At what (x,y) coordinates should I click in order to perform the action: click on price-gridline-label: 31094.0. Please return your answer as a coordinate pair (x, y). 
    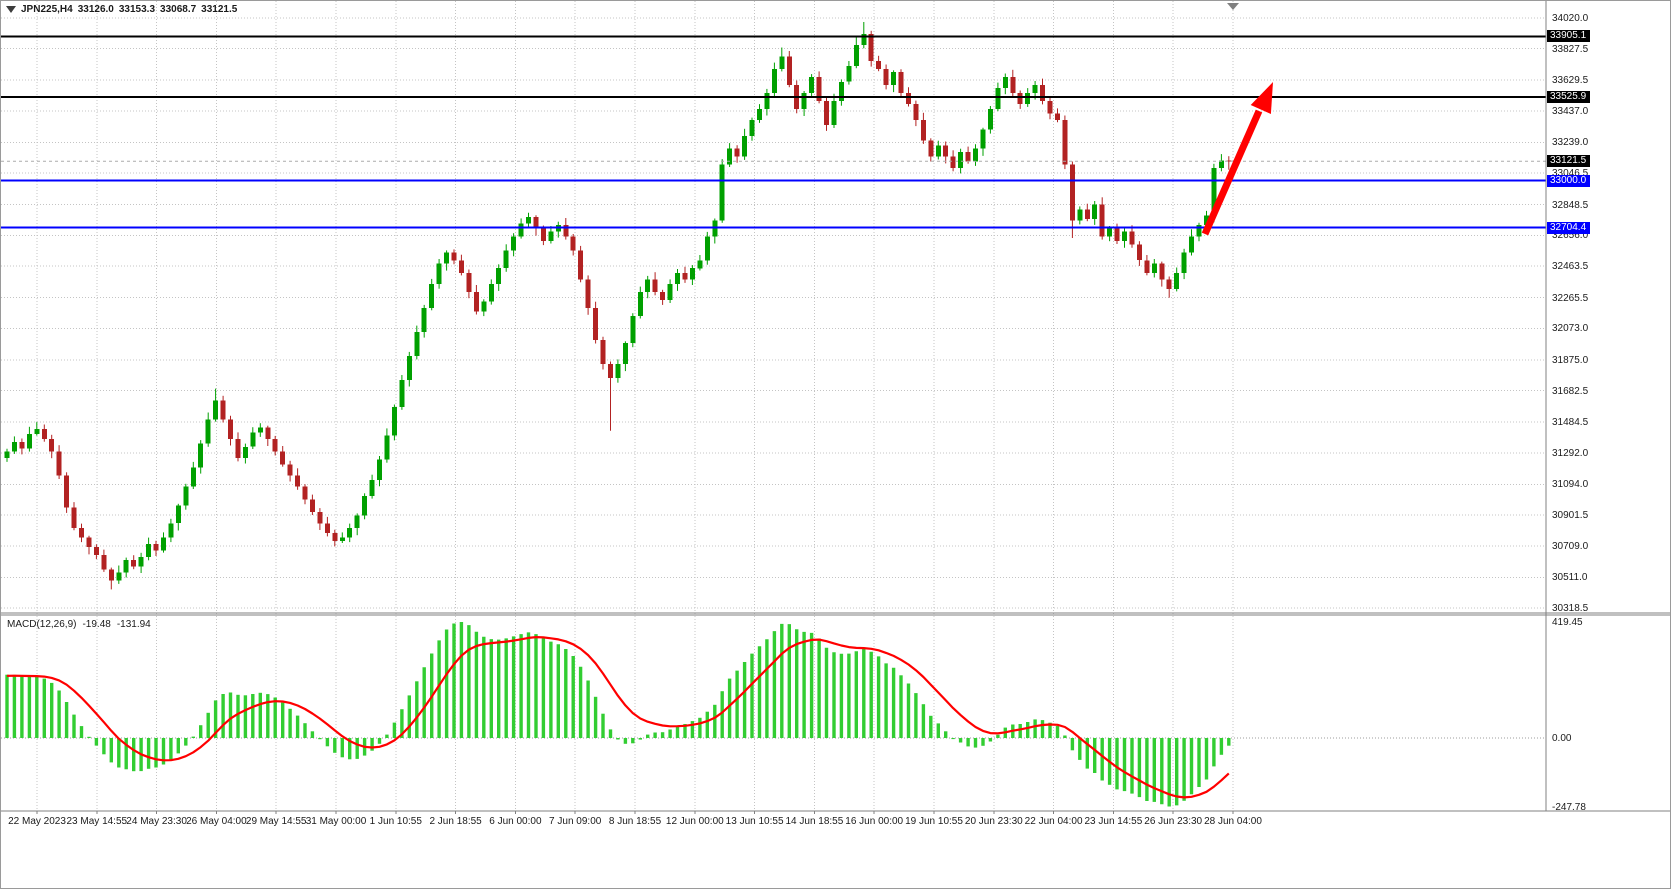
    Looking at the image, I should click on (1570, 485).